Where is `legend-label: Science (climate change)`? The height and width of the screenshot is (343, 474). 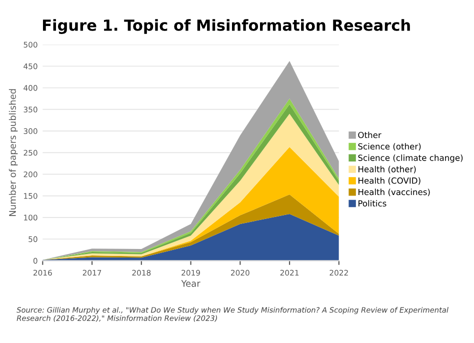
legend-label: Science (climate change) is located at coordinates (410, 158).